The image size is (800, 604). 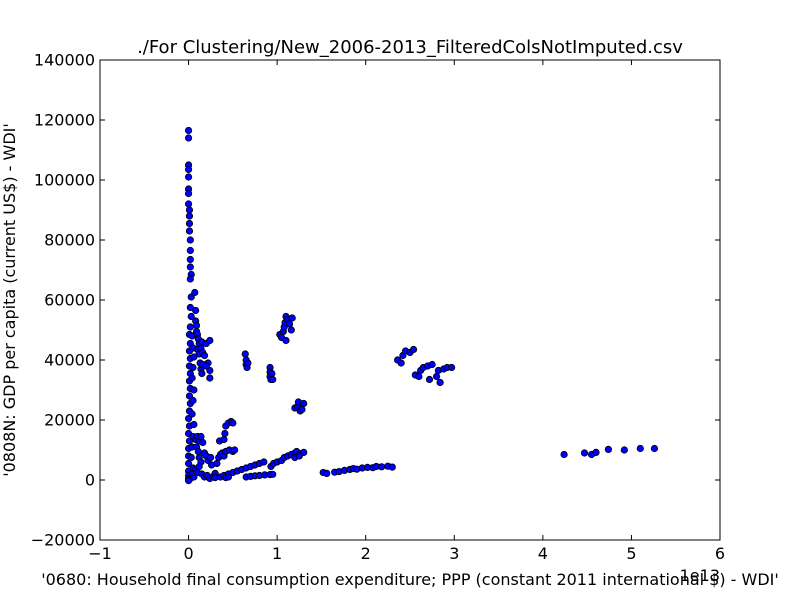 What do you see at coordinates (63, 540) in the screenshot?
I see `y-tick-label: −20000` at bounding box center [63, 540].